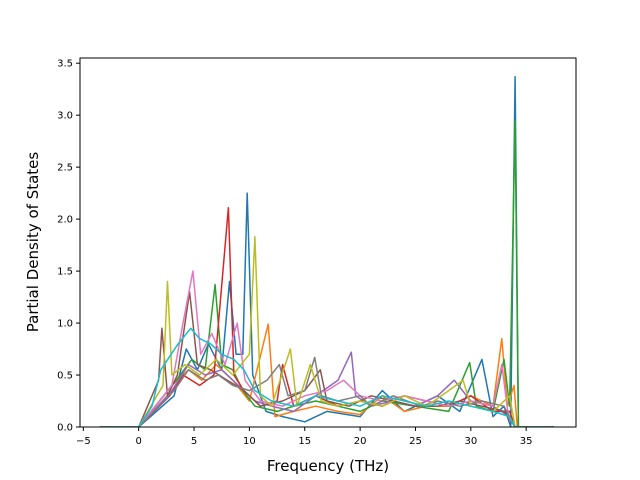  Describe the element at coordinates (65, 220) in the screenshot. I see `y-tick-label: 2.0` at that location.